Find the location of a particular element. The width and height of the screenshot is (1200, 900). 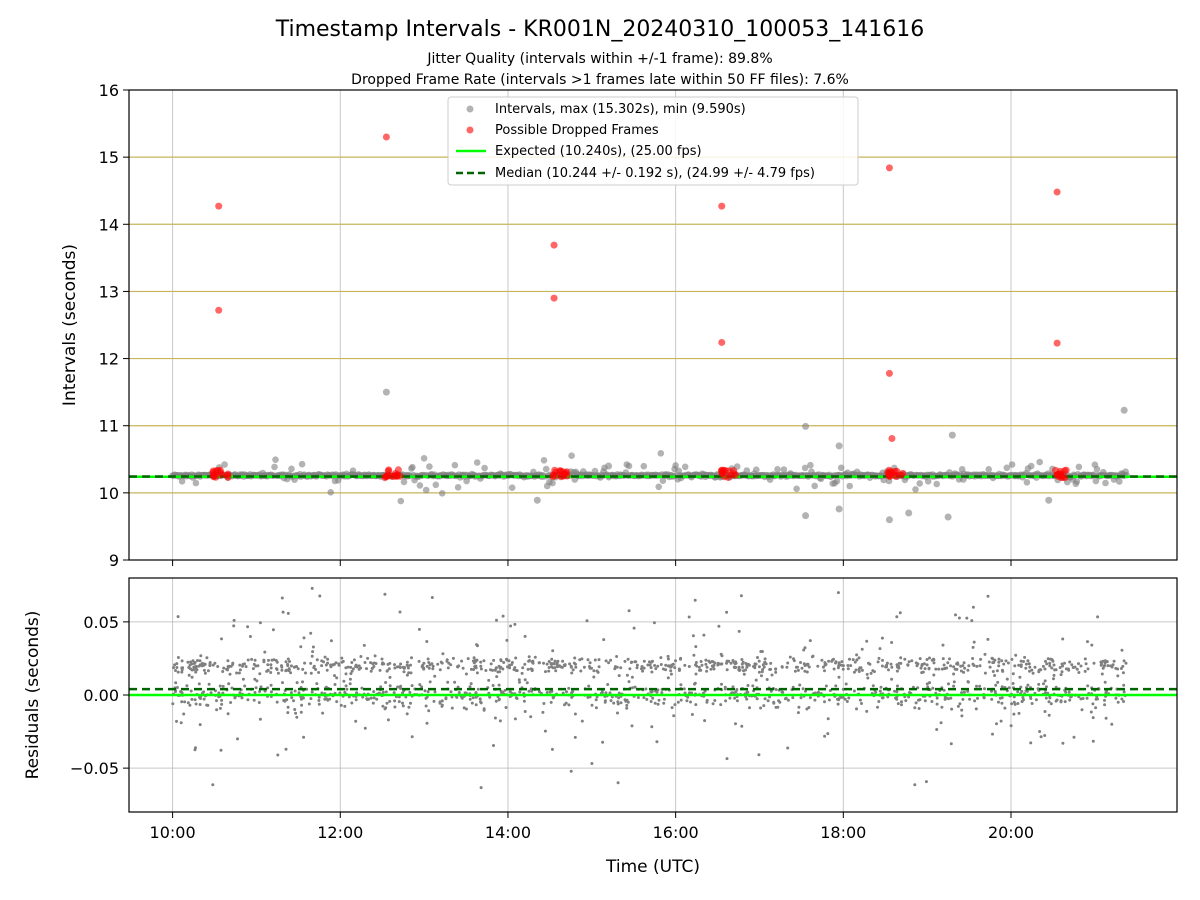

intervals-x-ticks is located at coordinates (592, 563).